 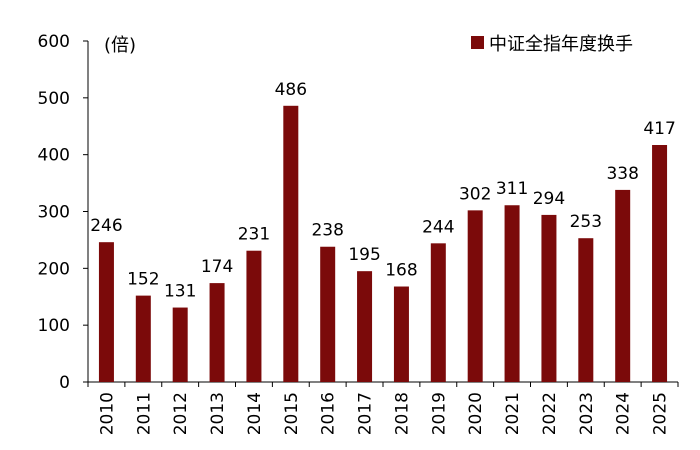 I want to click on x-tick-label-2012: 2012, so click(x=181, y=413).